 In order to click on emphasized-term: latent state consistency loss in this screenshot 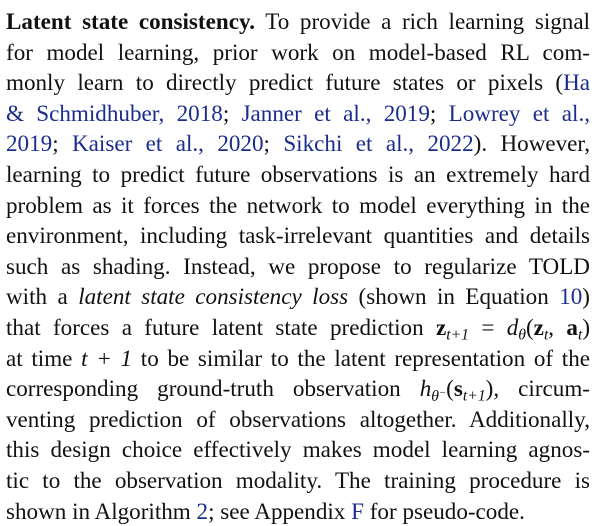, I will do `click(213, 296)`.